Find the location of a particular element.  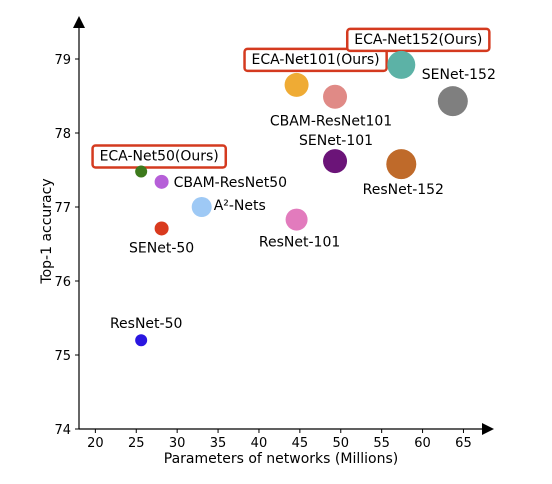

x-tick-label: 20 is located at coordinates (95, 443).